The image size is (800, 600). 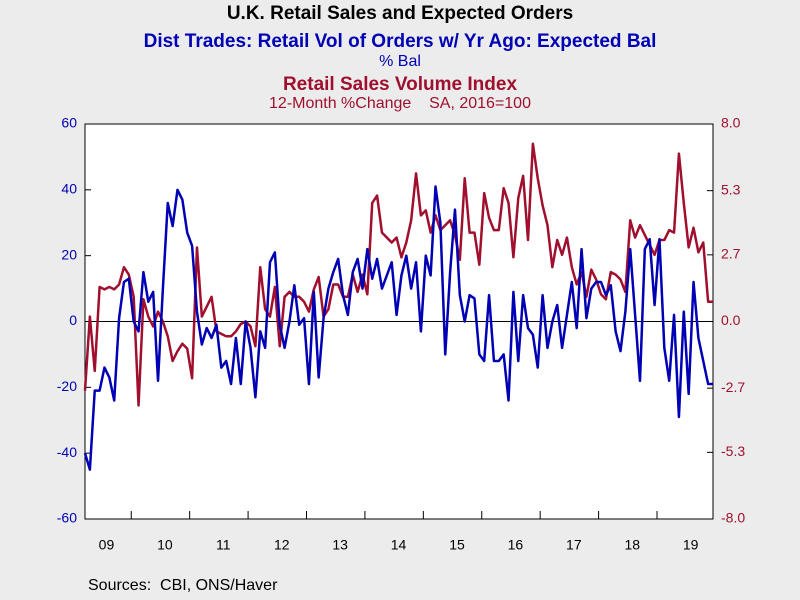 What do you see at coordinates (223, 545) in the screenshot?
I see `x-tick-label: 11` at bounding box center [223, 545].